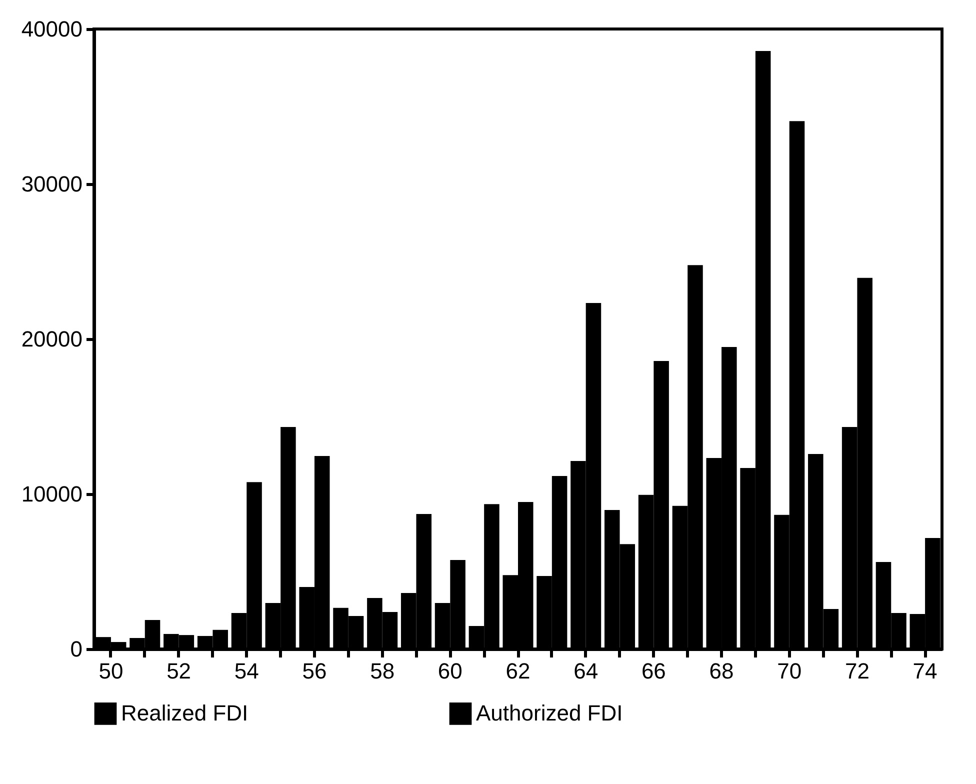  I want to click on legend-label: Realized FDI, so click(184, 713).